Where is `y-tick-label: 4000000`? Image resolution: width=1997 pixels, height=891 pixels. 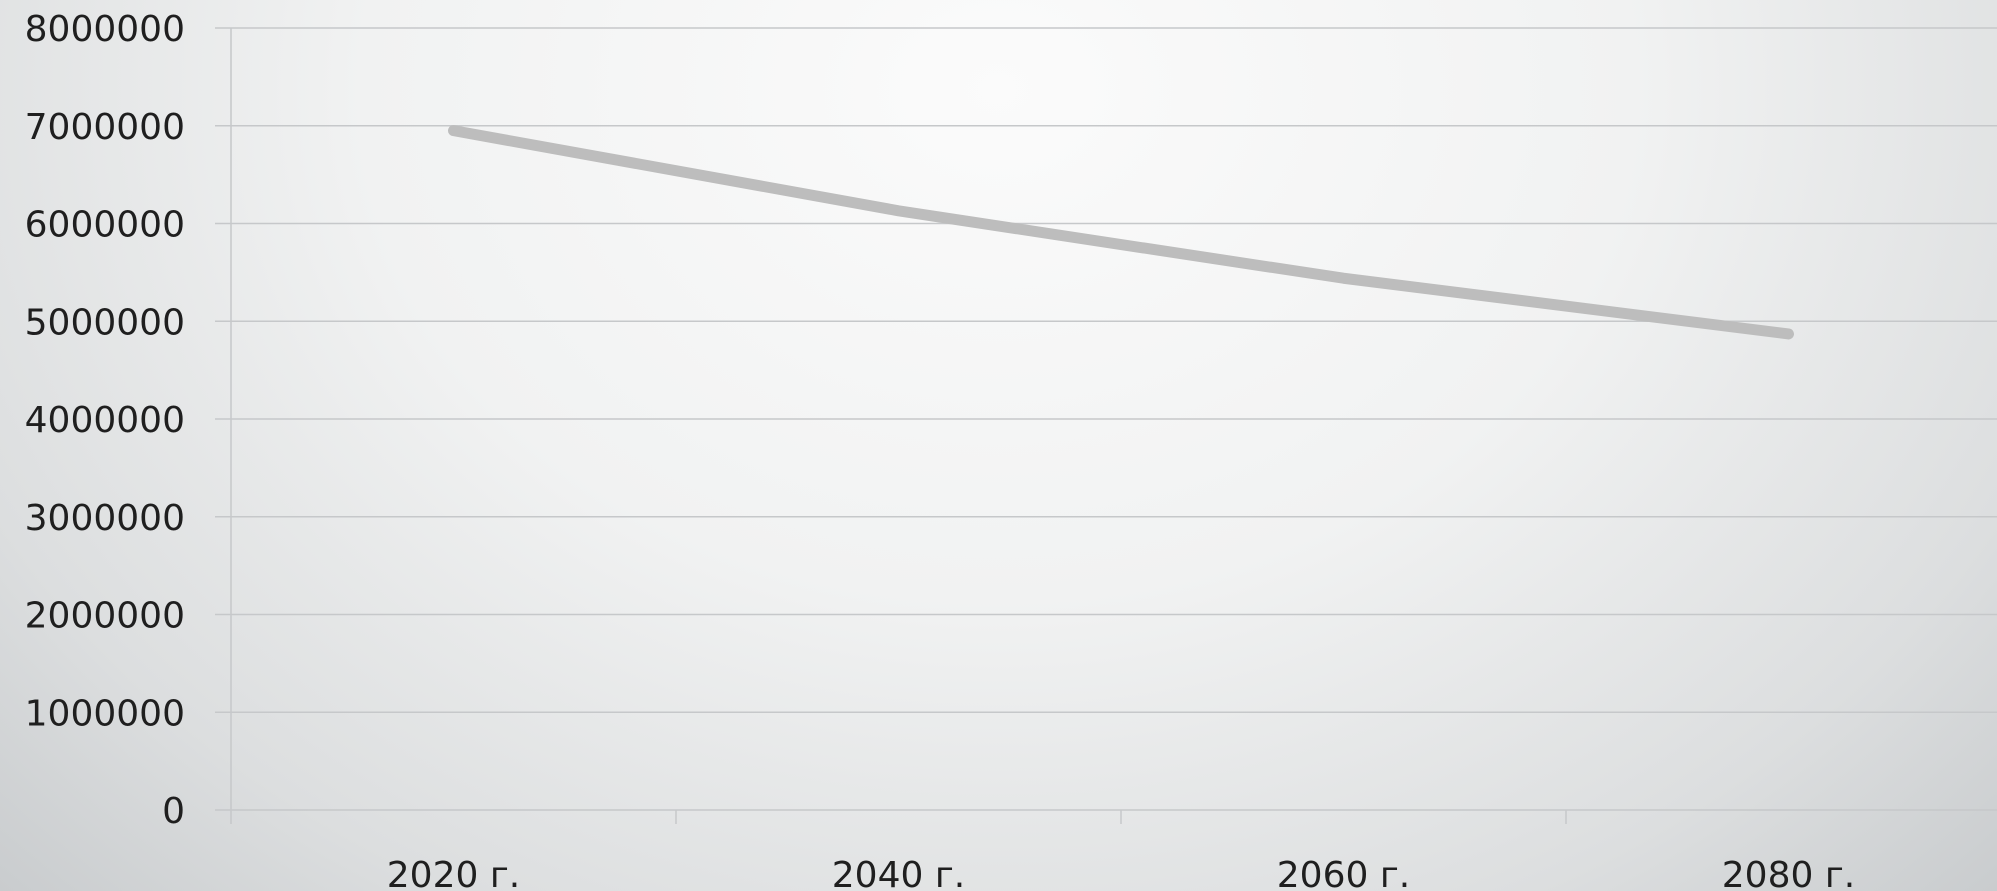
y-tick-label: 4000000 is located at coordinates (105, 420).